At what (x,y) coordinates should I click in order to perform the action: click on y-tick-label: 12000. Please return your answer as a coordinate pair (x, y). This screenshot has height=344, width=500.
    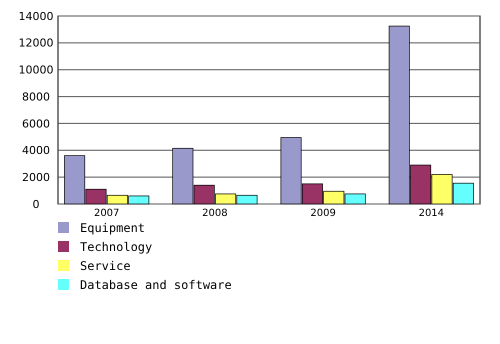
    Looking at the image, I should click on (36, 43).